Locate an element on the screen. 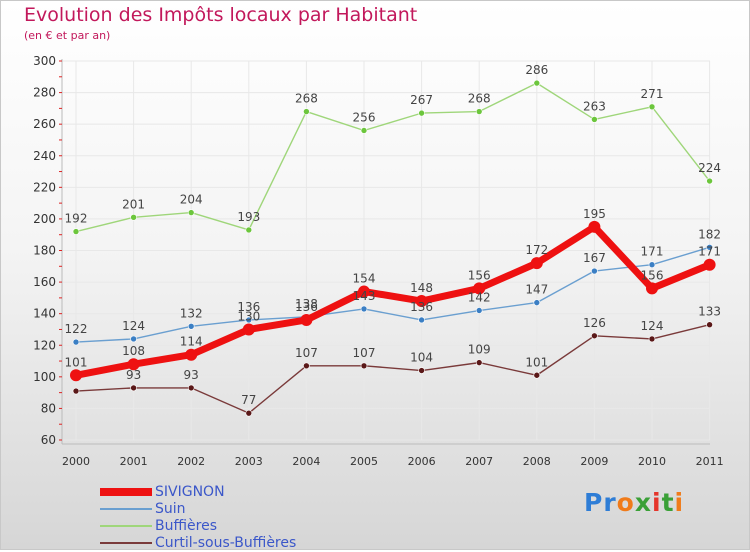  x-tick-label: 2006 is located at coordinates (422, 461).